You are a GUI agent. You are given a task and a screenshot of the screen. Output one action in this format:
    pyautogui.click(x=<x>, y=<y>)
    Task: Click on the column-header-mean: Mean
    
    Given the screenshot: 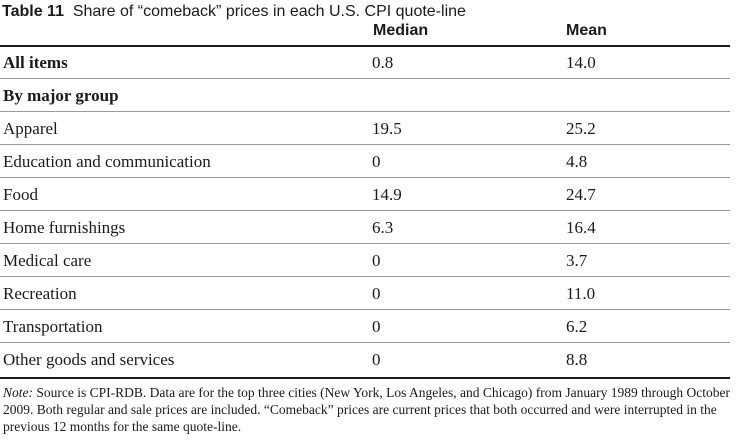 What is the action you would take?
    pyautogui.click(x=586, y=30)
    